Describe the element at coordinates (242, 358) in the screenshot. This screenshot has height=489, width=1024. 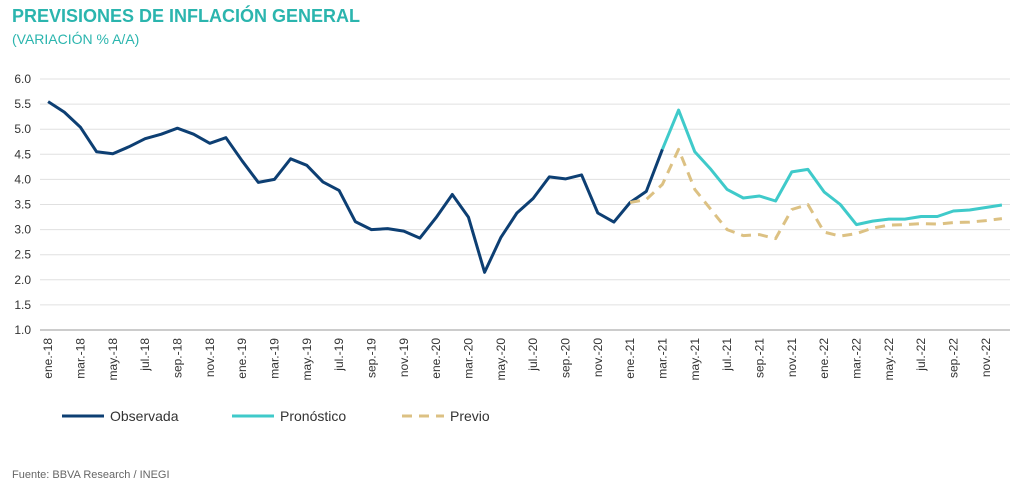
I see `x-tick-label: ene.-19` at that location.